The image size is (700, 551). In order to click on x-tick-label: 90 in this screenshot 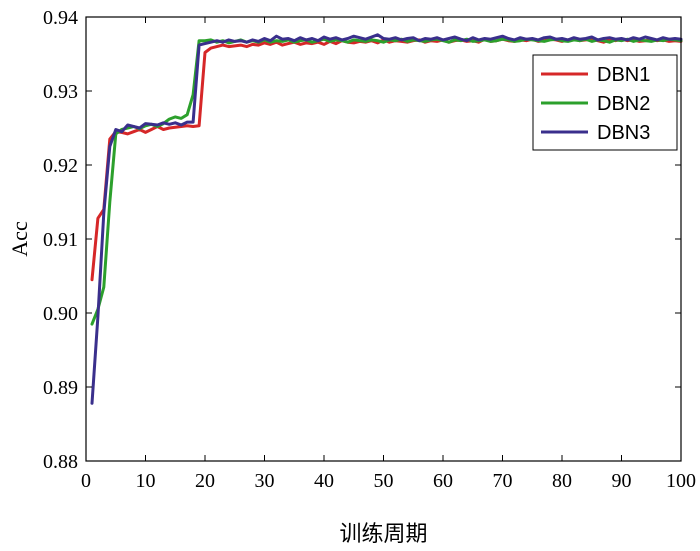, I will do `click(622, 481)`.